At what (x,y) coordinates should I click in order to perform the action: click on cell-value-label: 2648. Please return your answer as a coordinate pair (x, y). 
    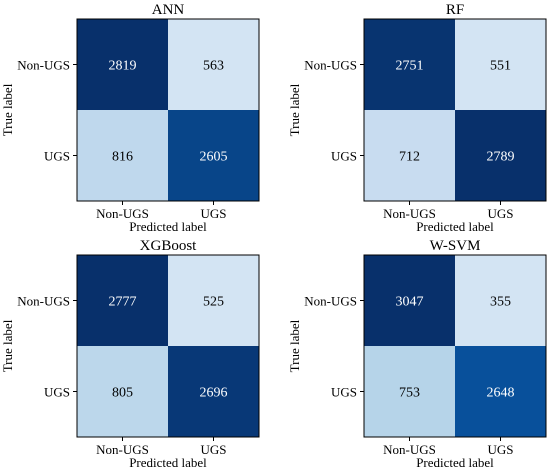
    Looking at the image, I should click on (501, 393).